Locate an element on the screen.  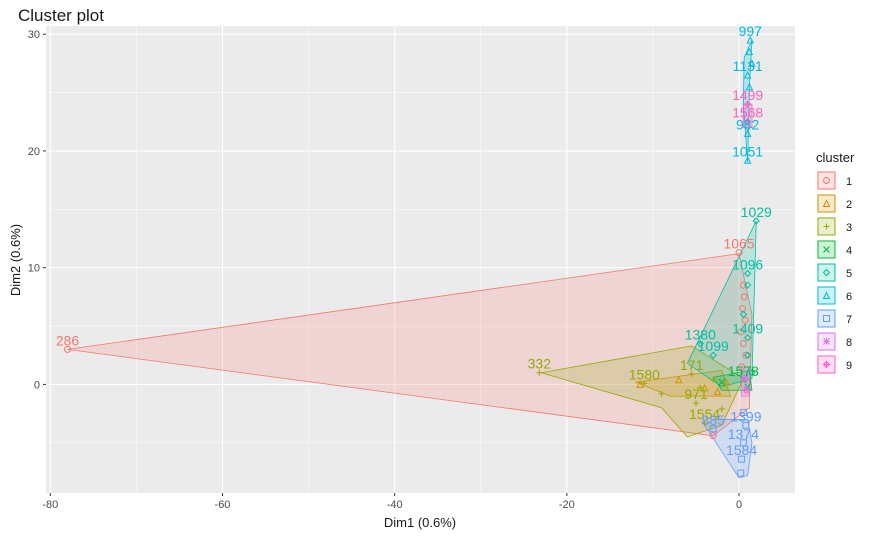
x-tick-label: -20 is located at coordinates (567, 505).